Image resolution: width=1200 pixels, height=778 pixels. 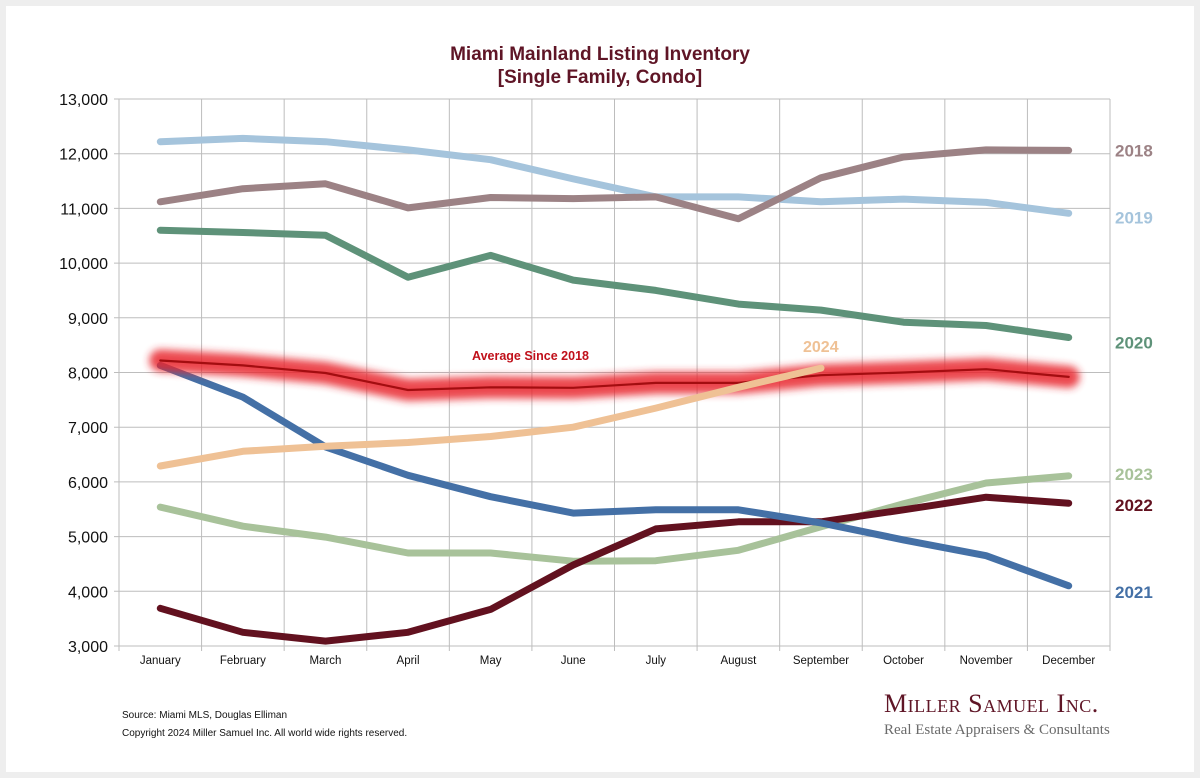 What do you see at coordinates (738, 661) in the screenshot?
I see `x-tick-label: August` at bounding box center [738, 661].